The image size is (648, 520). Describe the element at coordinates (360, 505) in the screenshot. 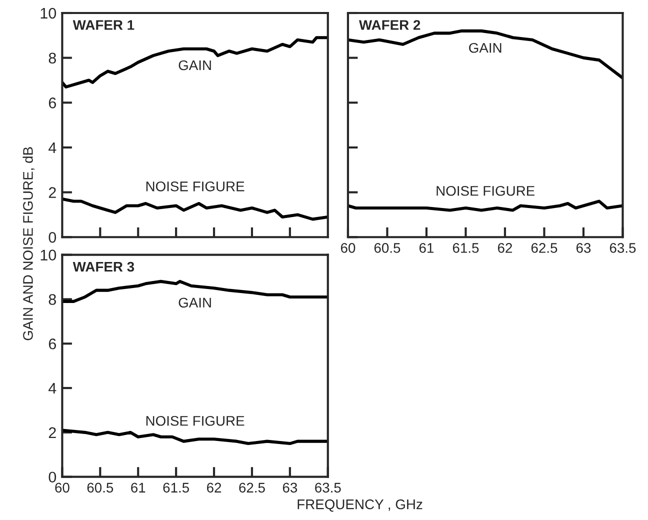

I see `x-axis-title: FREQUENCY , GHz` at that location.